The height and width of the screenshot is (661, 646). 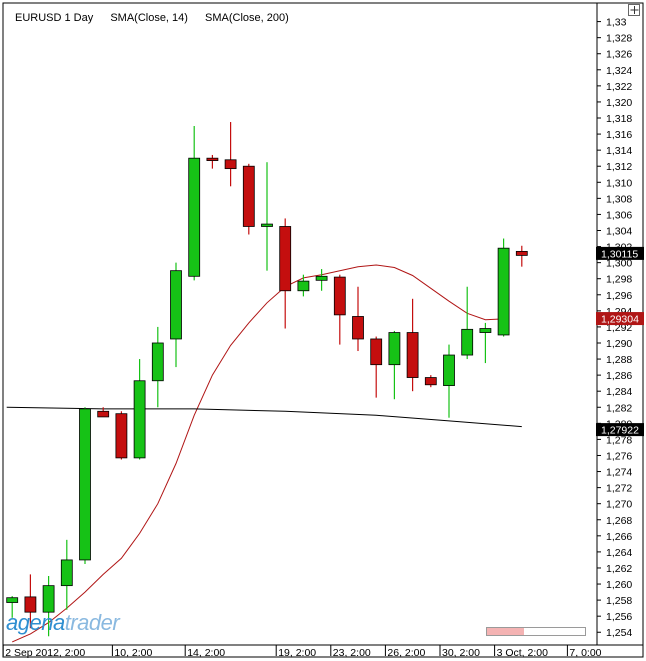 I want to click on y-tick-label: 1,254, so click(x=619, y=633).